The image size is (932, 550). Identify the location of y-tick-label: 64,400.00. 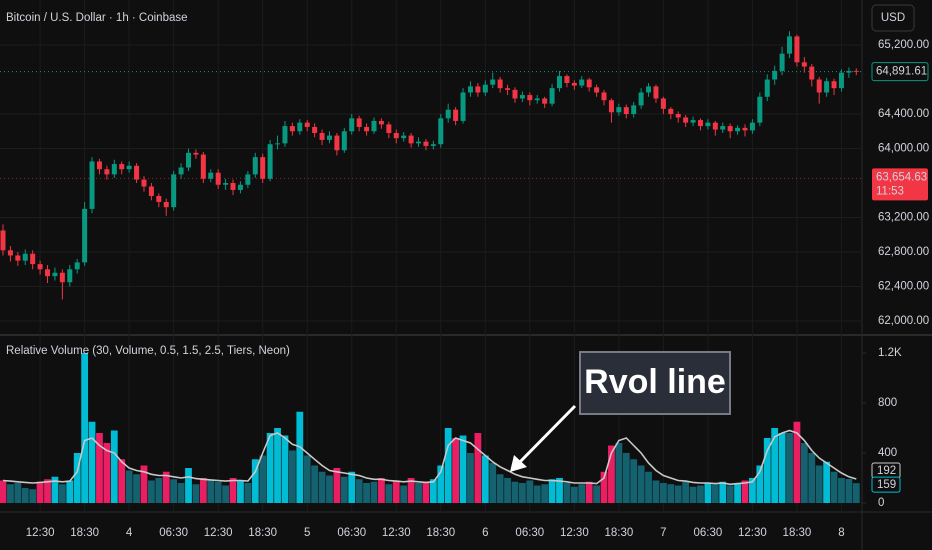
(903, 114).